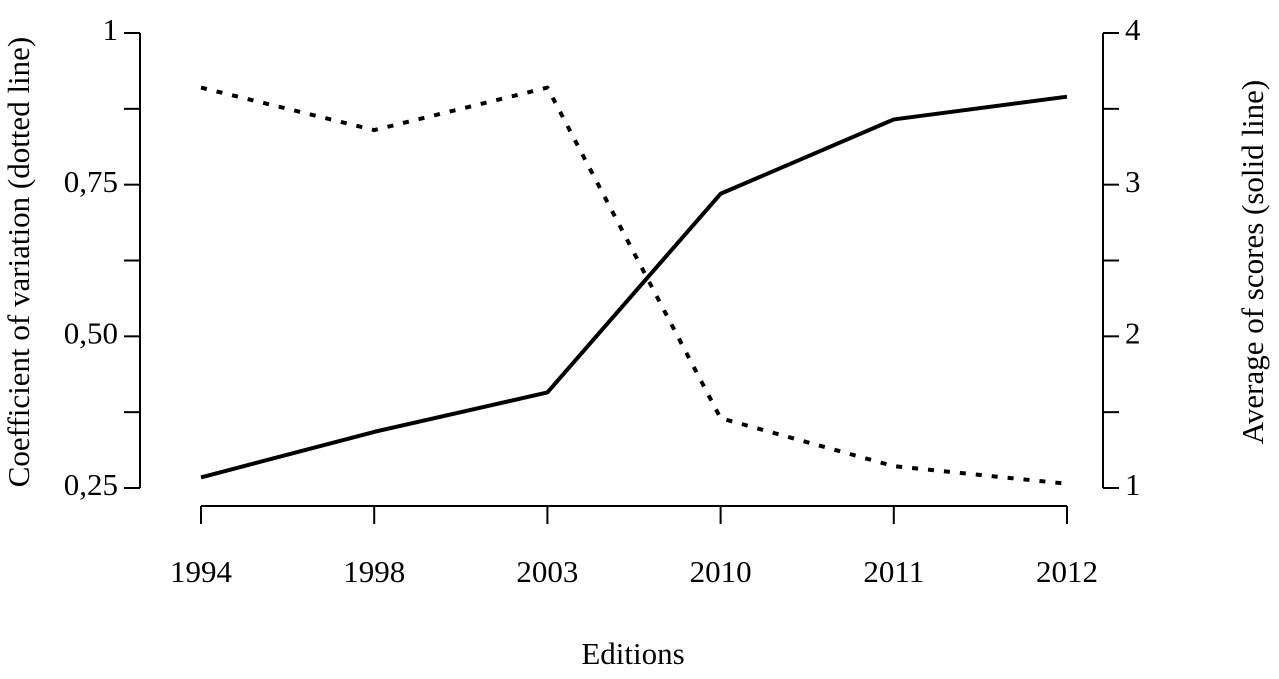  What do you see at coordinates (91, 332) in the screenshot?
I see `y-tick-label: 0,50` at bounding box center [91, 332].